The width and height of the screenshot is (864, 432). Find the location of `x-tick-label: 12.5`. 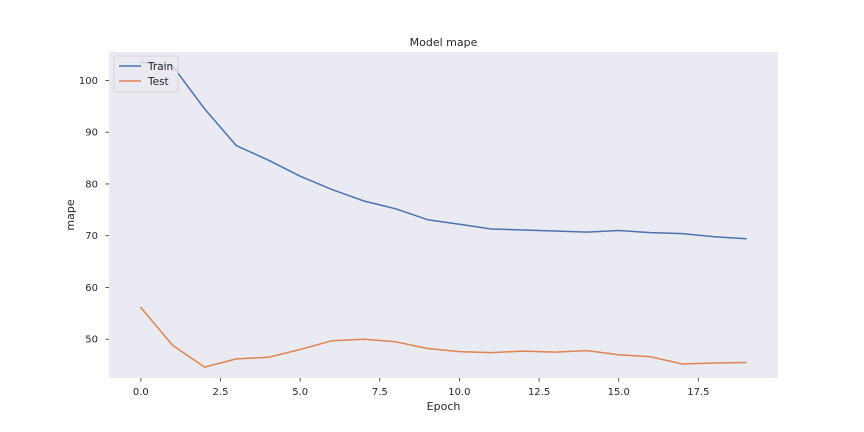

x-tick-label: 12.5 is located at coordinates (539, 392).